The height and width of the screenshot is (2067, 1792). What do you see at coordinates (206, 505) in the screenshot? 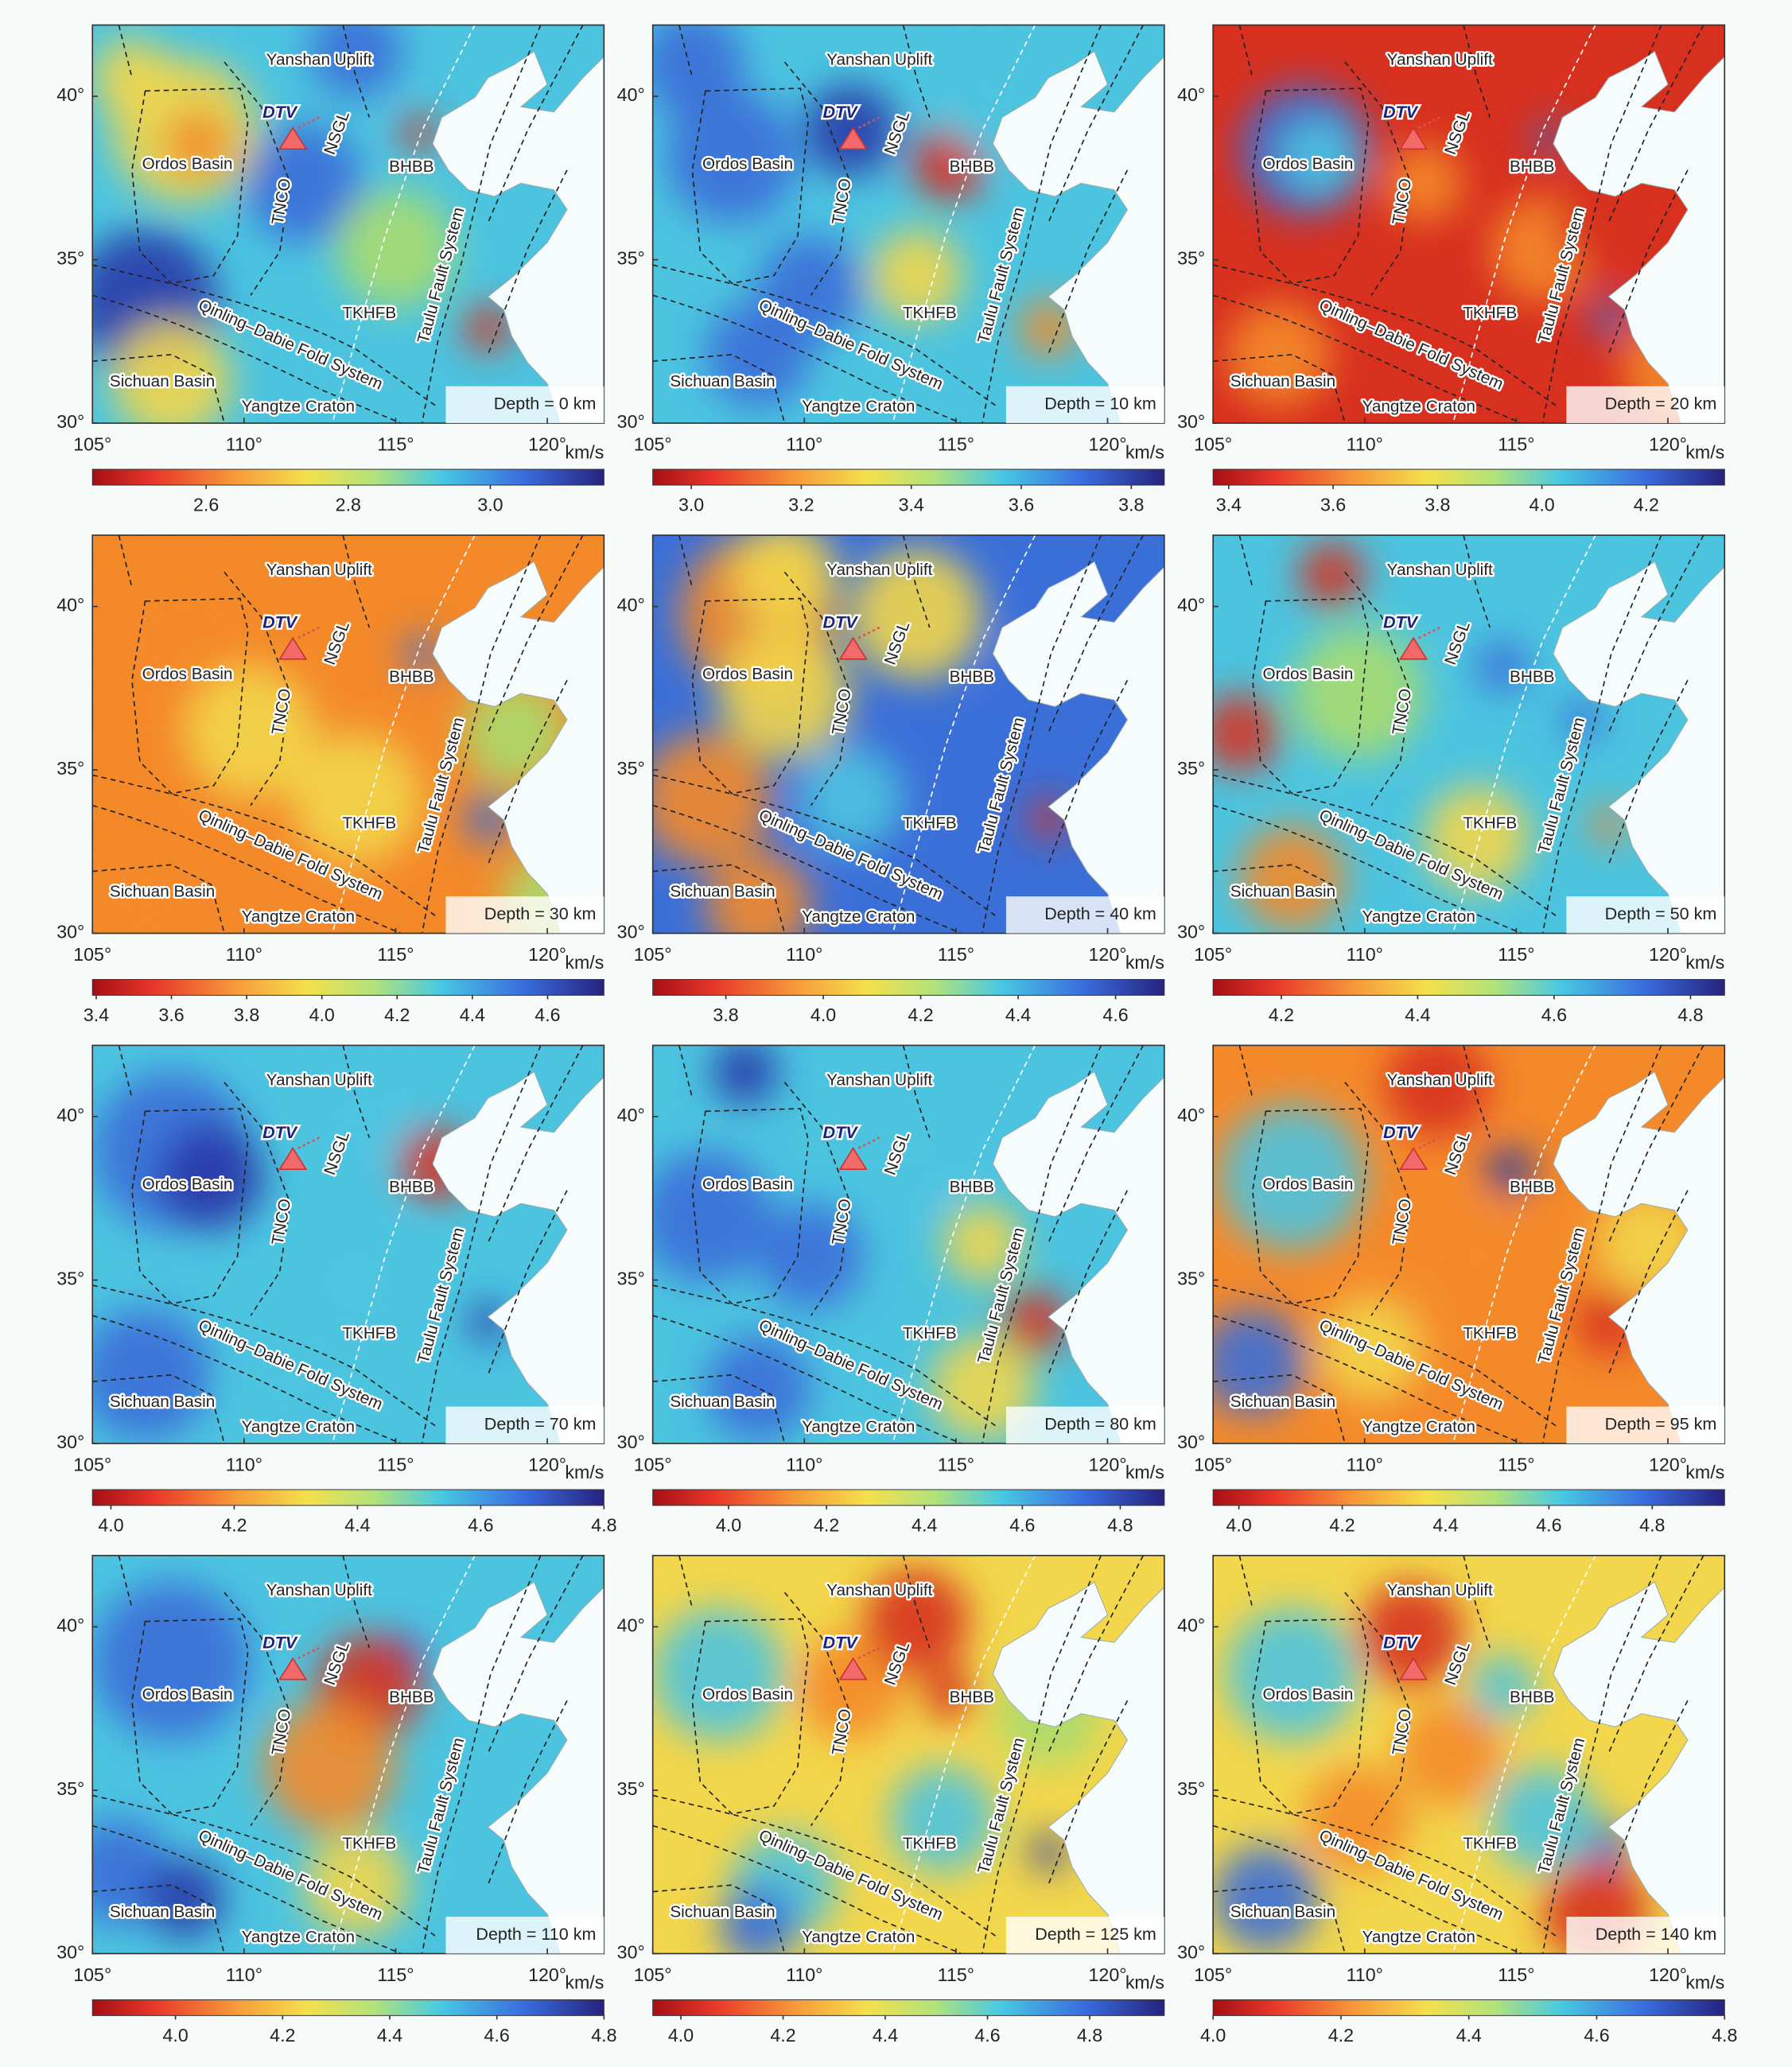
I see `colorbar-tick-label: 2.6` at bounding box center [206, 505].